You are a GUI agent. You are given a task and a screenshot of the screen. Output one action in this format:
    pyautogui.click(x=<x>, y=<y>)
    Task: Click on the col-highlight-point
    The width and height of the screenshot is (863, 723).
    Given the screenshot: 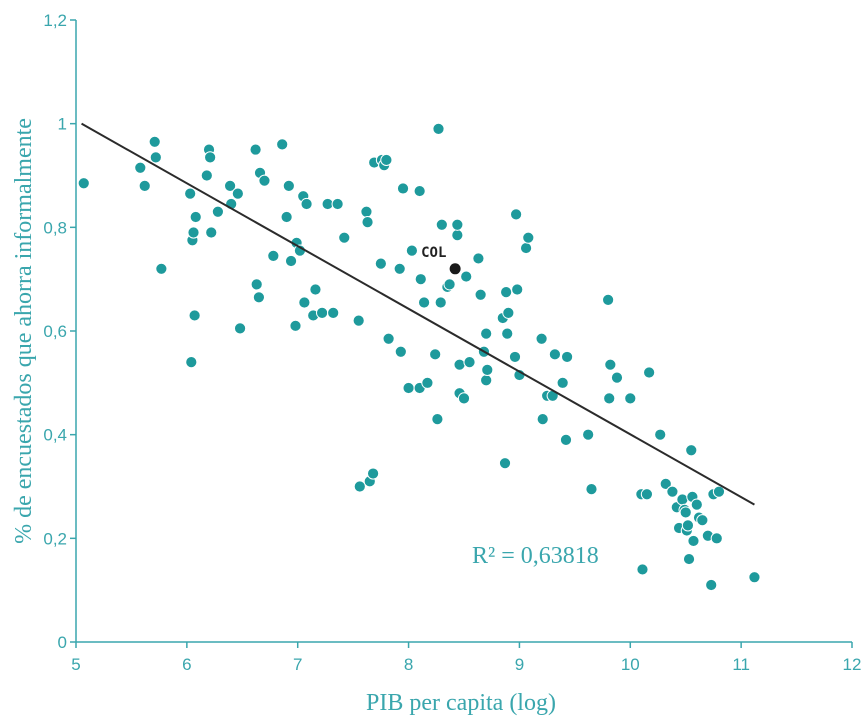 What is the action you would take?
    pyautogui.click(x=455, y=269)
    